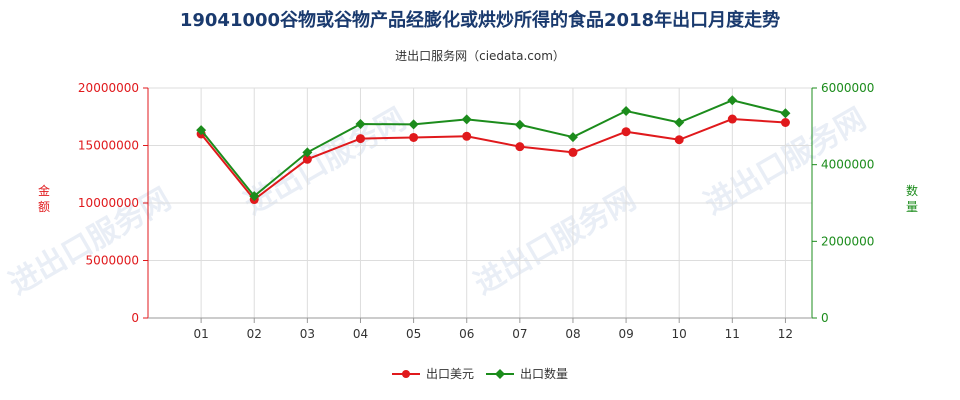 The height and width of the screenshot is (400, 960). Describe the element at coordinates (135, 318) in the screenshot. I see `y-left-tick-label-0: 0` at that location.